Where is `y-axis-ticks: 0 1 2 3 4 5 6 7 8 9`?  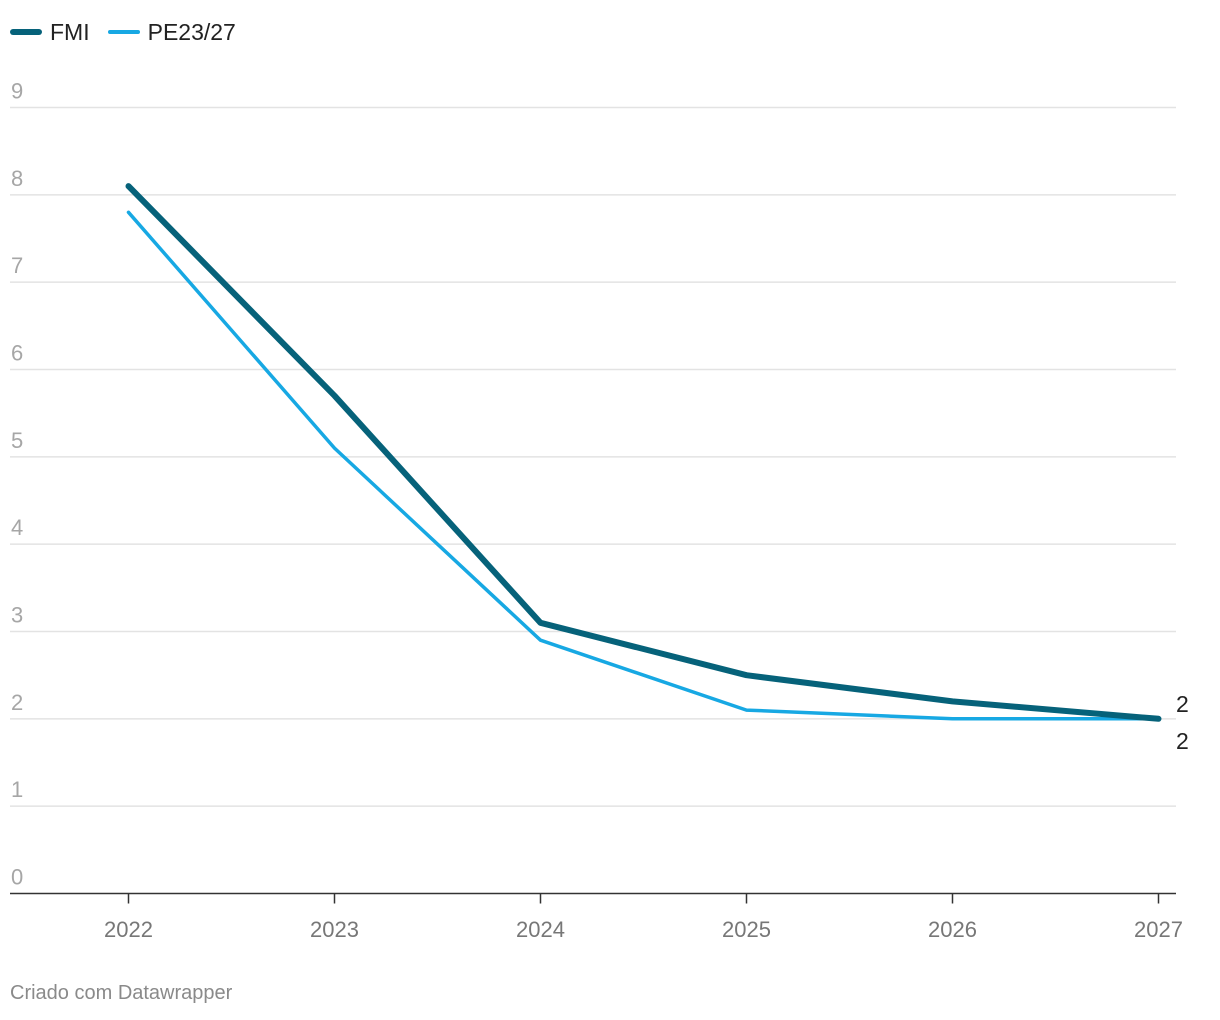
y-axis-ticks: 0 1 2 3 4 5 6 7 8 9 is located at coordinates (17, 484).